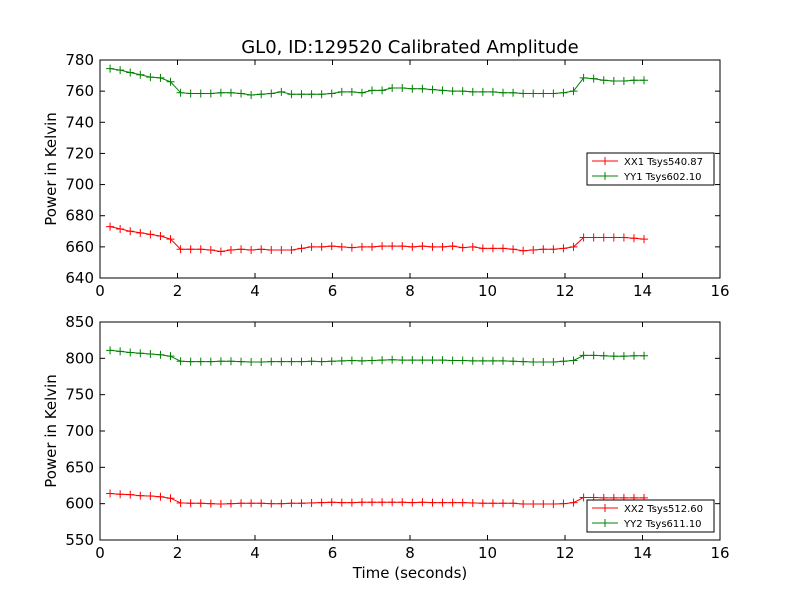 This screenshot has width=800, height=600. I want to click on legend-label: XX2 Tsys512.60, so click(663, 509).